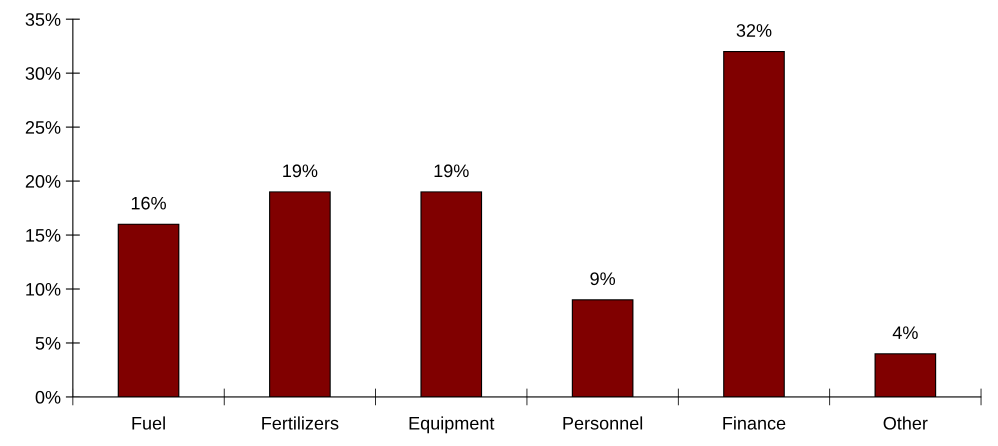  What do you see at coordinates (43, 127) in the screenshot?
I see `y-tick-label: 25%` at bounding box center [43, 127].